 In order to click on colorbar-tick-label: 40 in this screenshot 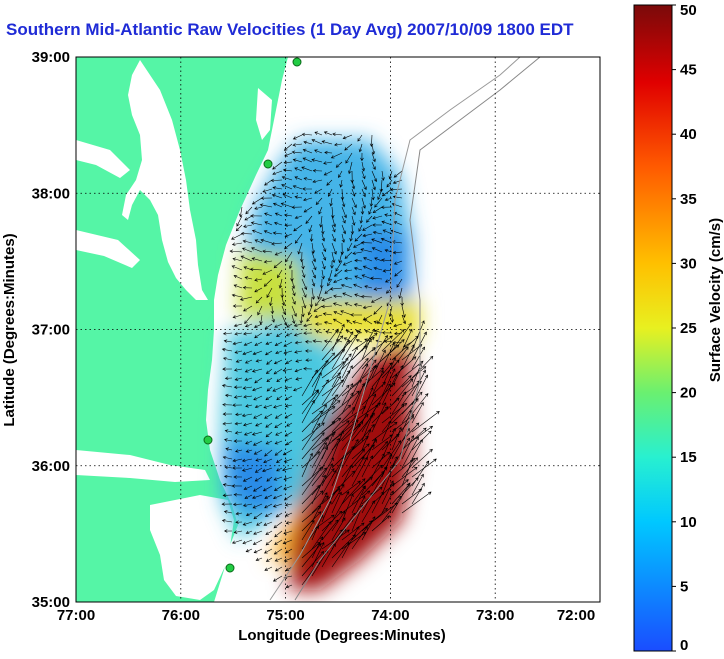, I will do `click(688, 134)`.